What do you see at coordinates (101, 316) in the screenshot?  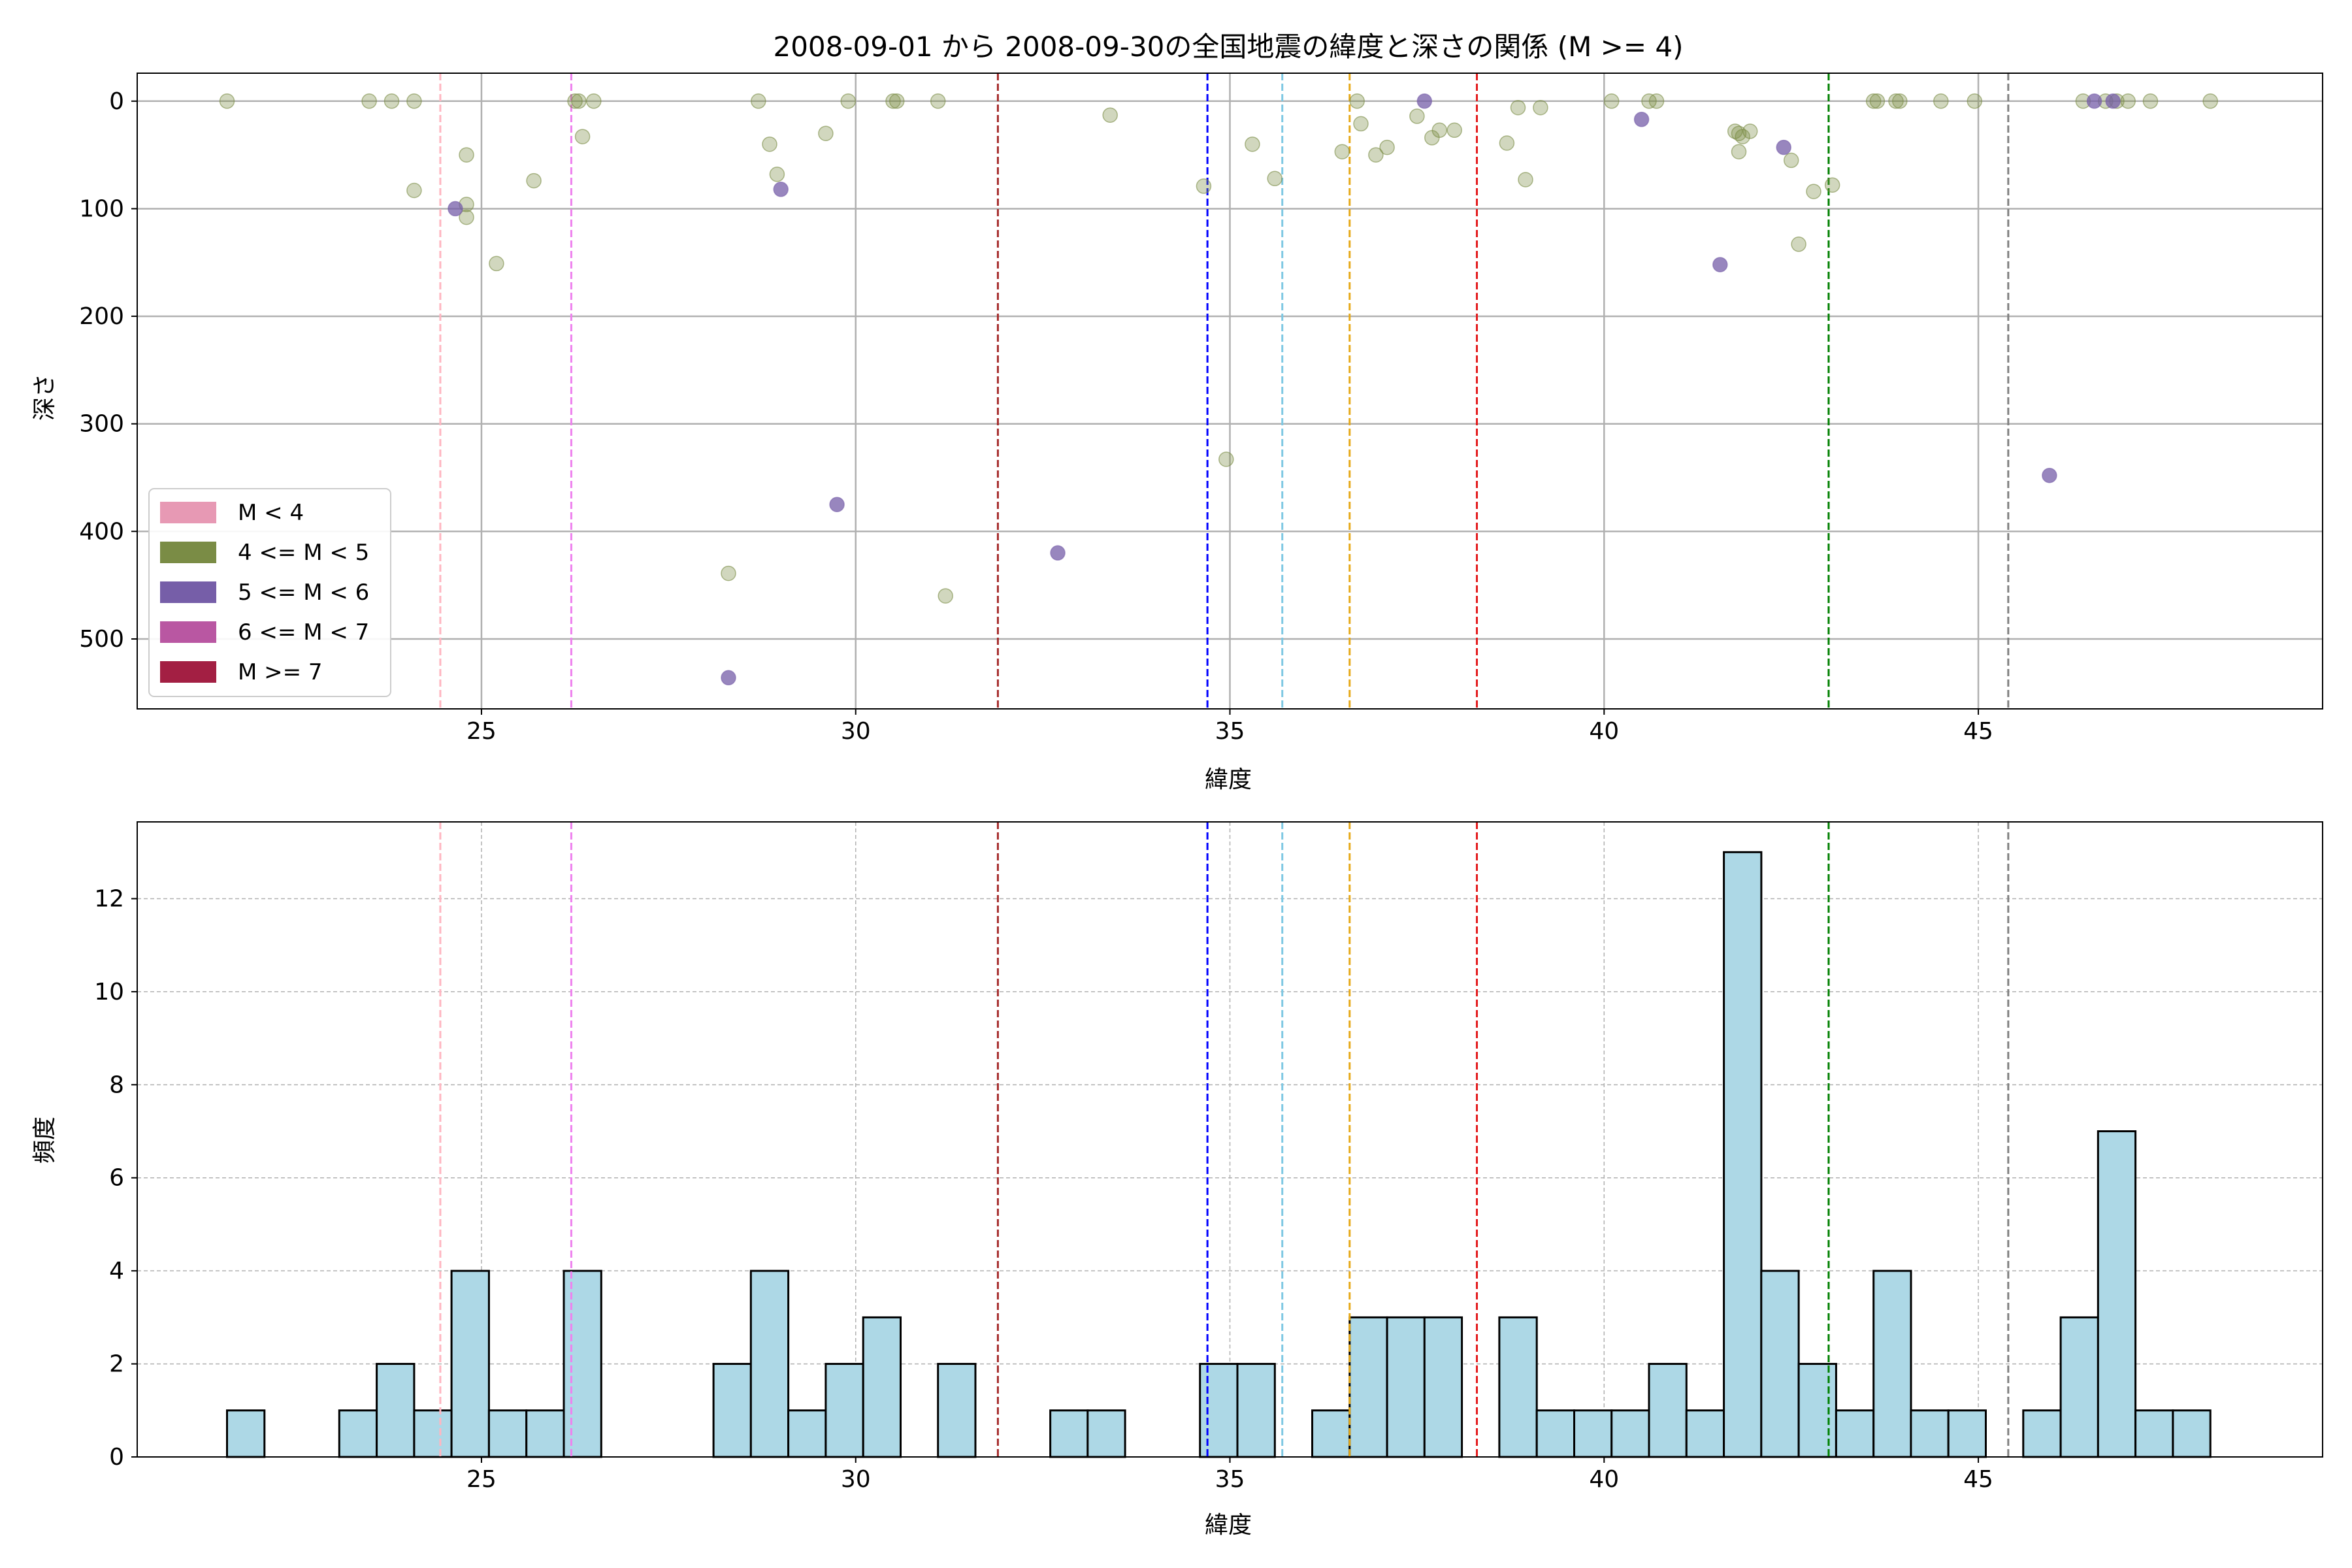 I see `scatter-y-tick-label: 200` at bounding box center [101, 316].